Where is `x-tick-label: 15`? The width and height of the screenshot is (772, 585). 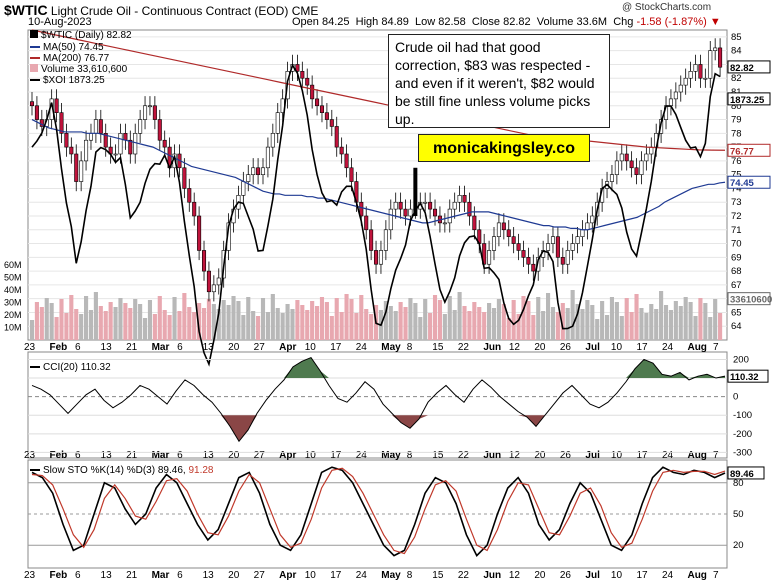 x-tick-label: 15 is located at coordinates (438, 455).